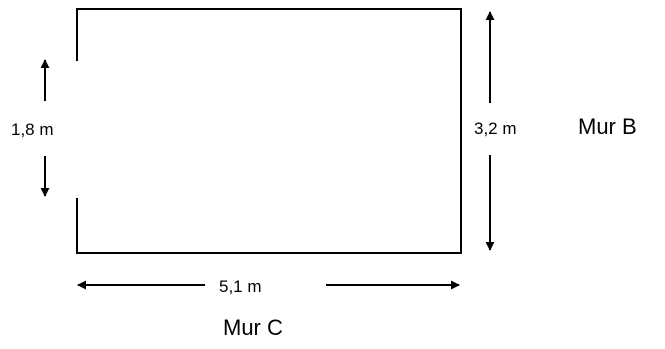  What do you see at coordinates (495, 128) in the screenshot?
I see `right-height-label: 3,2 m` at bounding box center [495, 128].